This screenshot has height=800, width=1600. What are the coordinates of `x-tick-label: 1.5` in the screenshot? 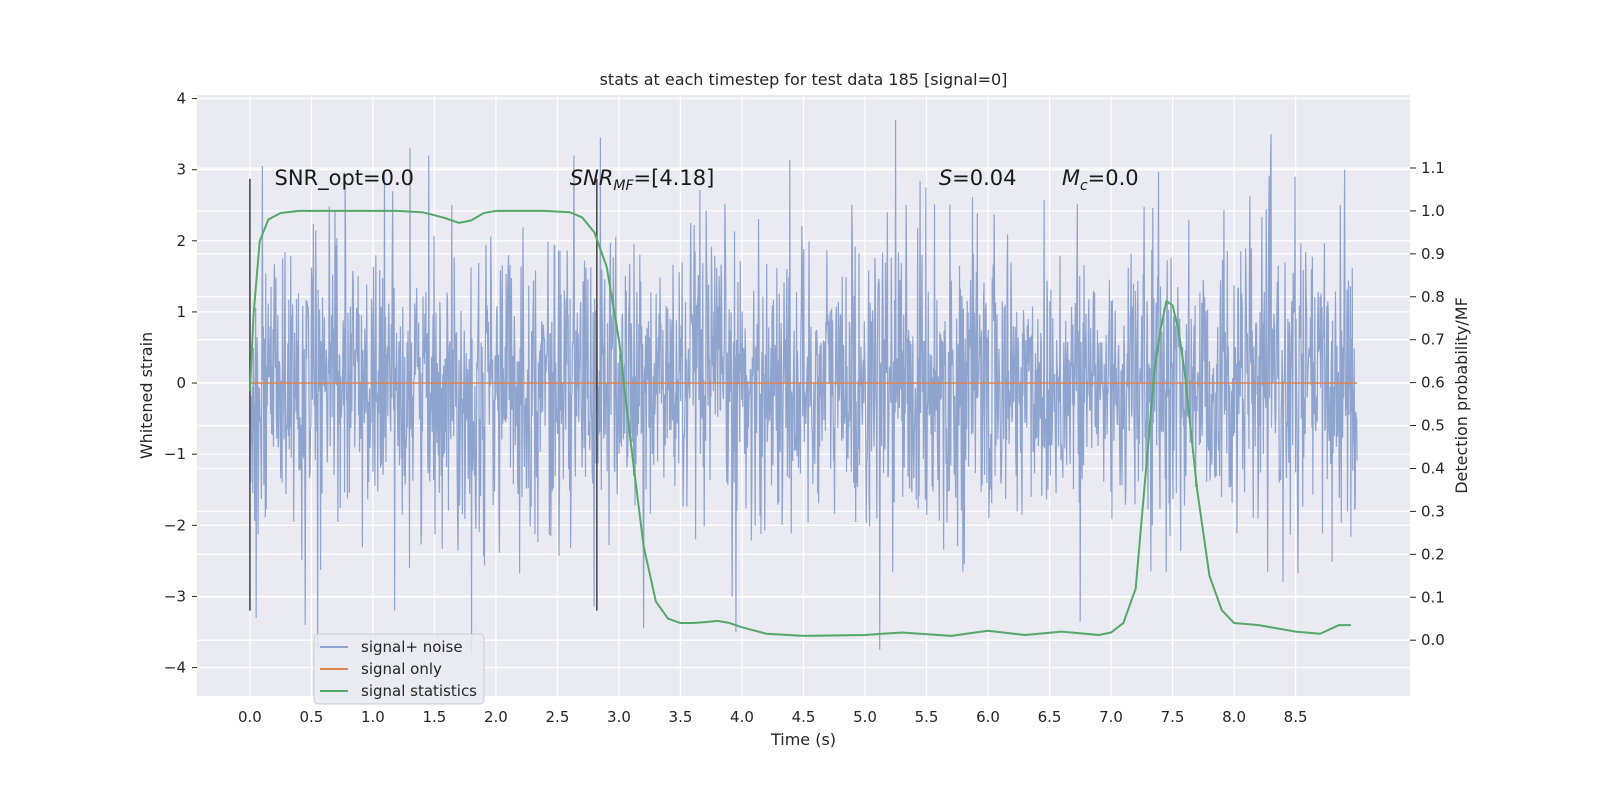 It's located at (435, 717).